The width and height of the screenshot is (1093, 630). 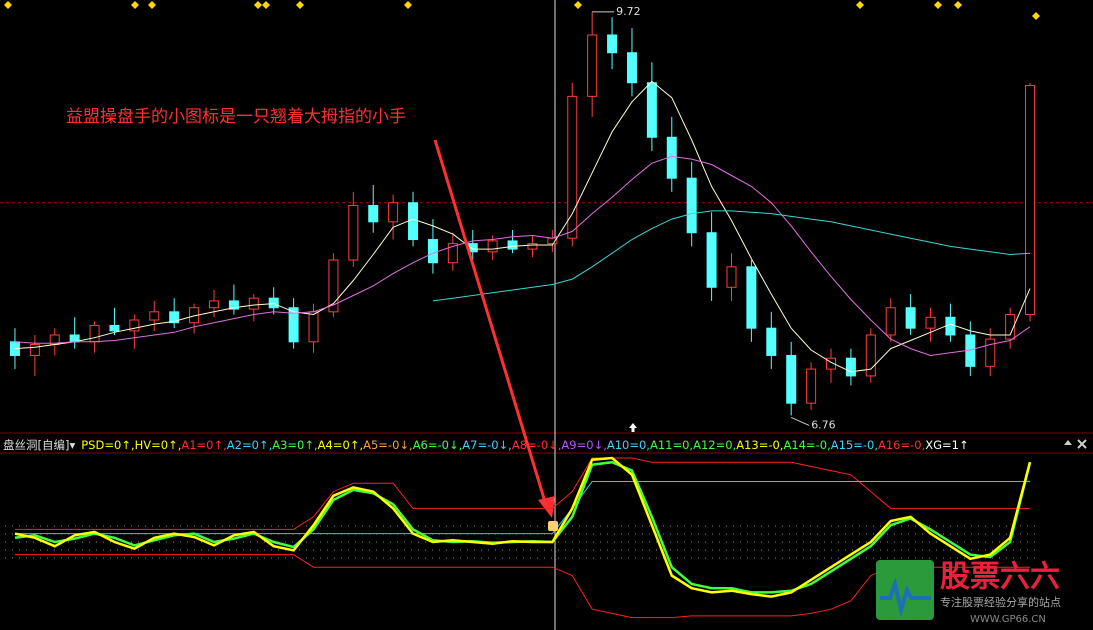 What do you see at coordinates (759, 445) in the screenshot?
I see `indicator-value: A13=-0,` at bounding box center [759, 445].